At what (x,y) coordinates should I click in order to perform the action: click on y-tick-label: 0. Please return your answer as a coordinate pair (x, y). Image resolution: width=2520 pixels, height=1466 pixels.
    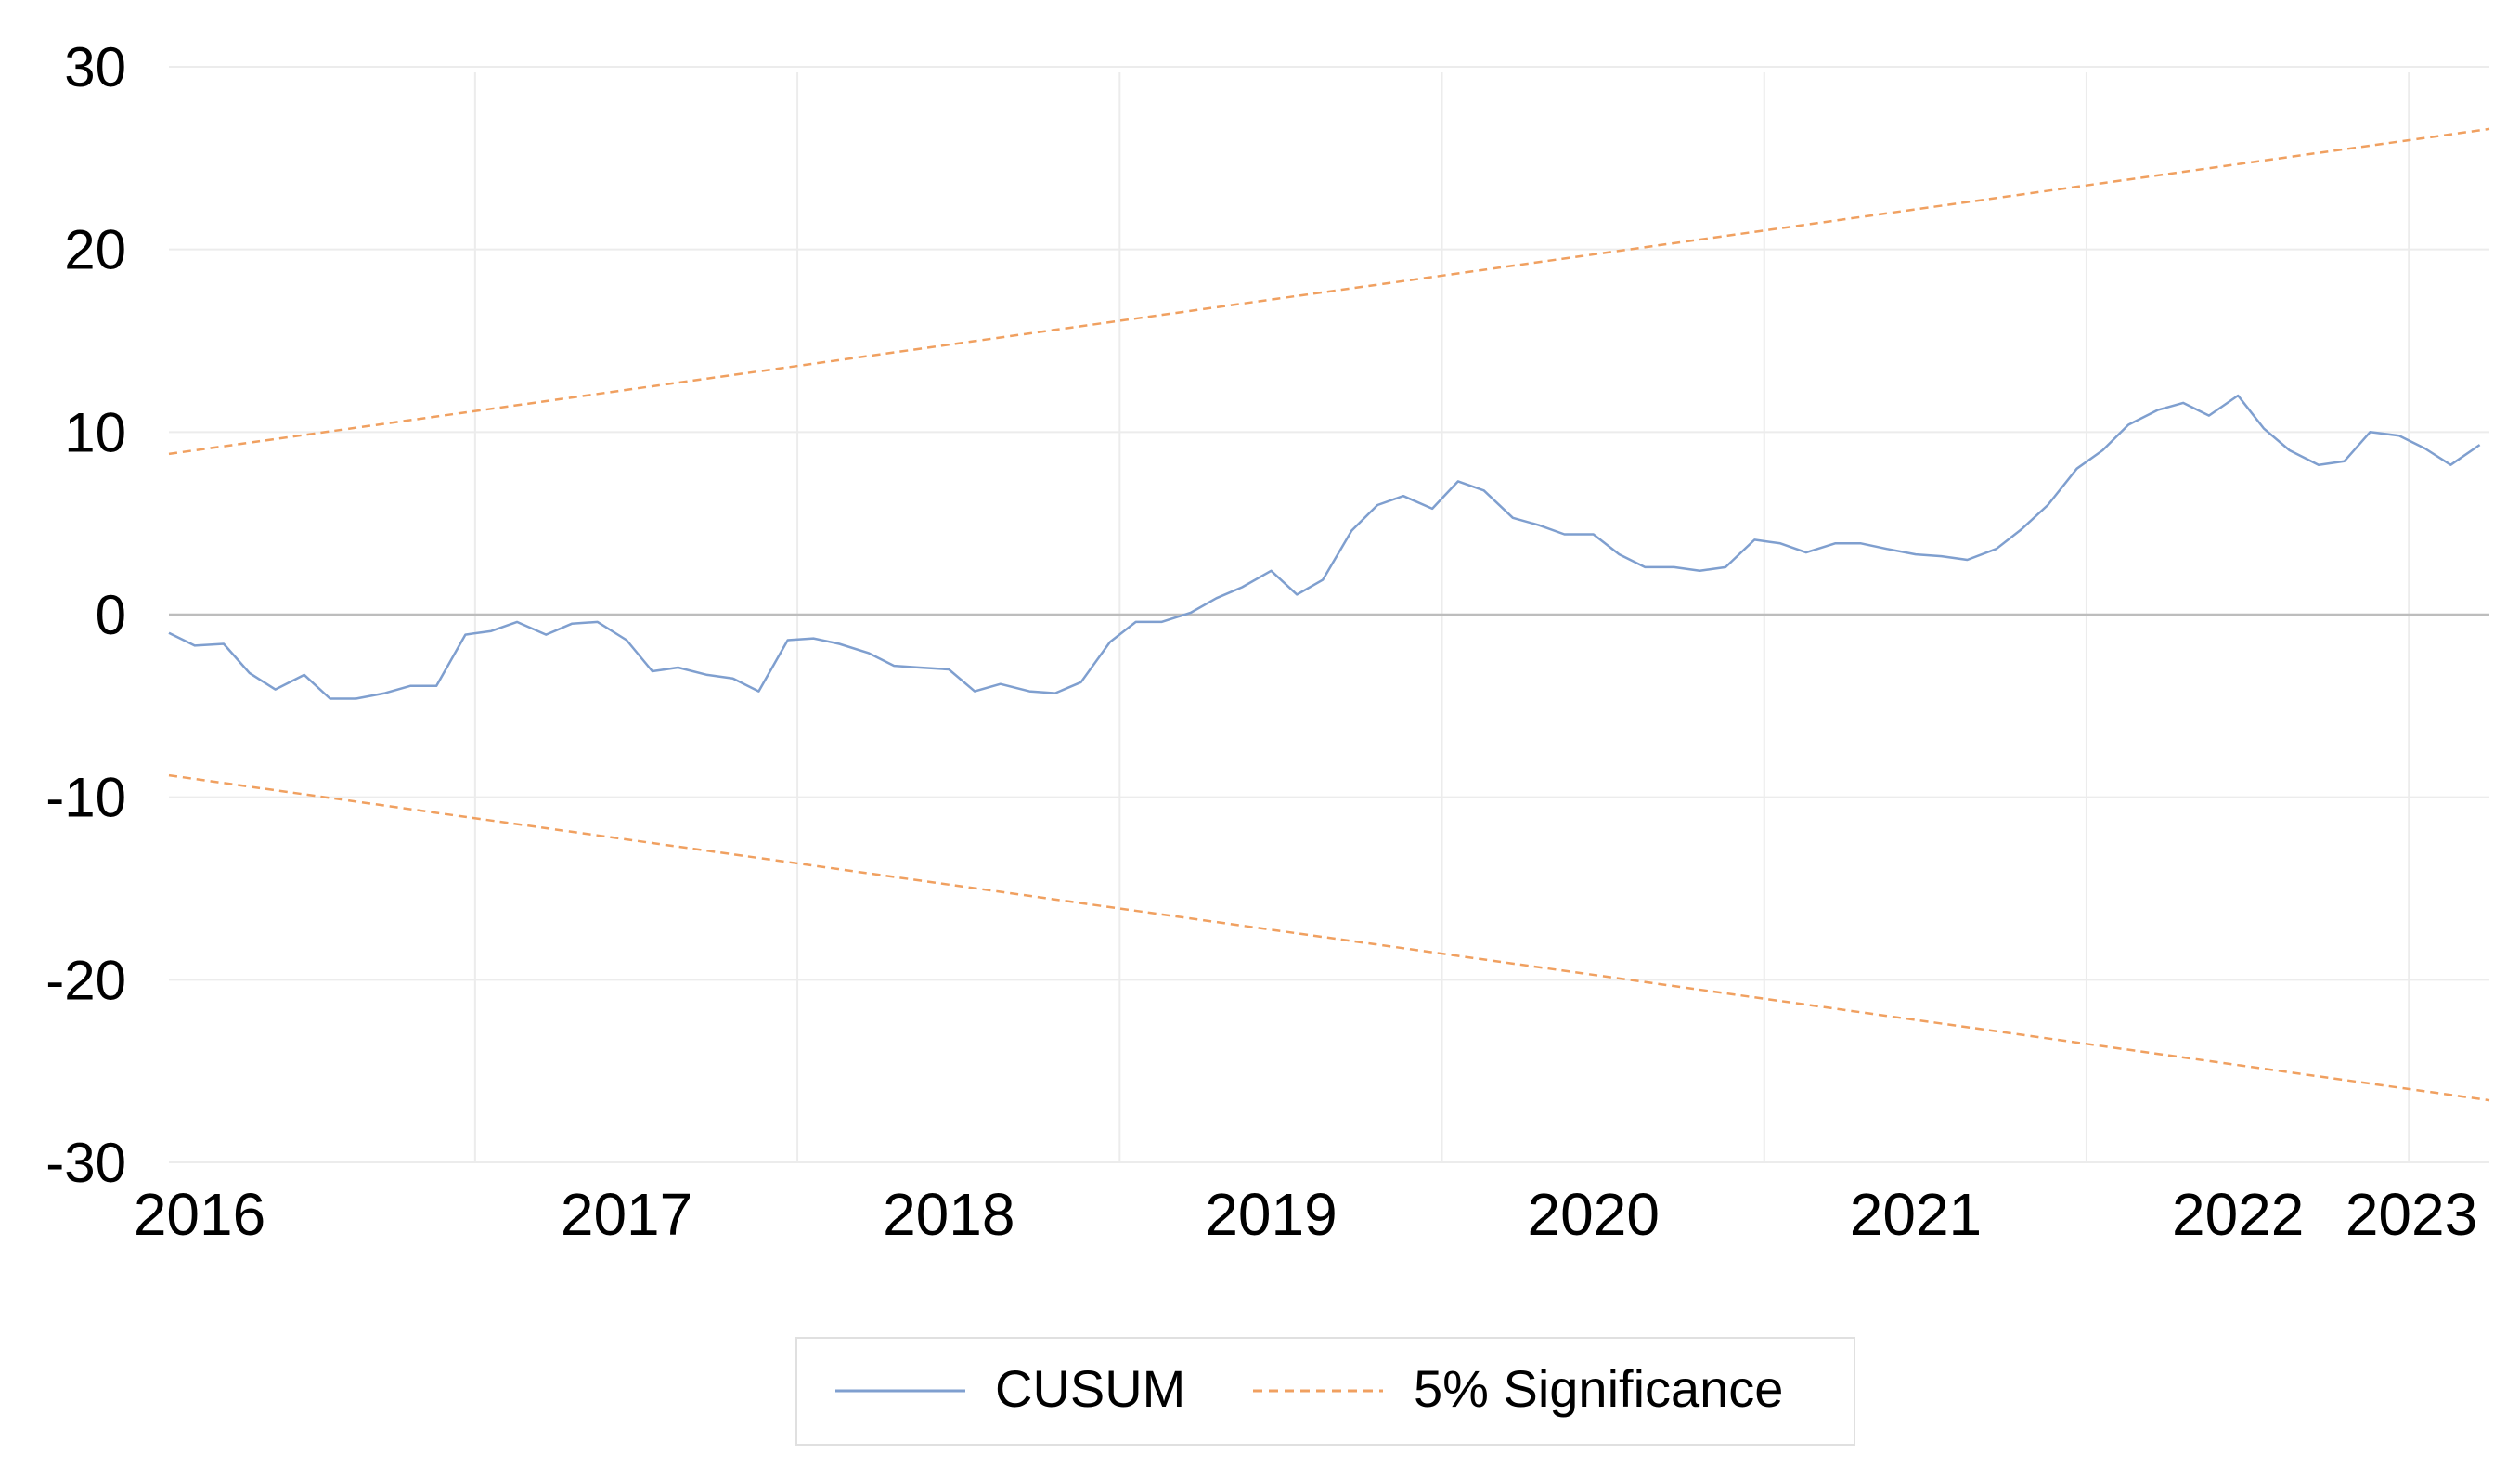
    Looking at the image, I should click on (111, 615).